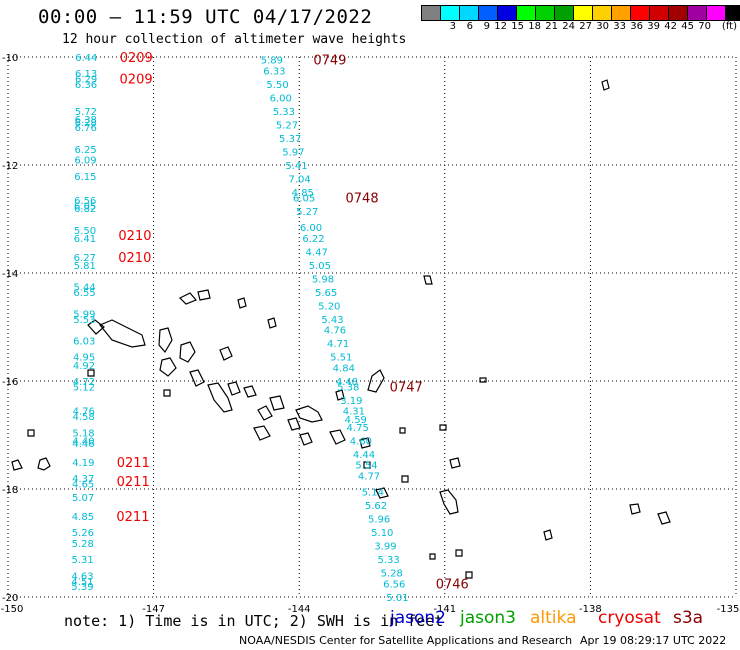 The height and width of the screenshot is (650, 740). Describe the element at coordinates (362, 198) in the screenshot. I see `pass-time-label: 0748` at that location.